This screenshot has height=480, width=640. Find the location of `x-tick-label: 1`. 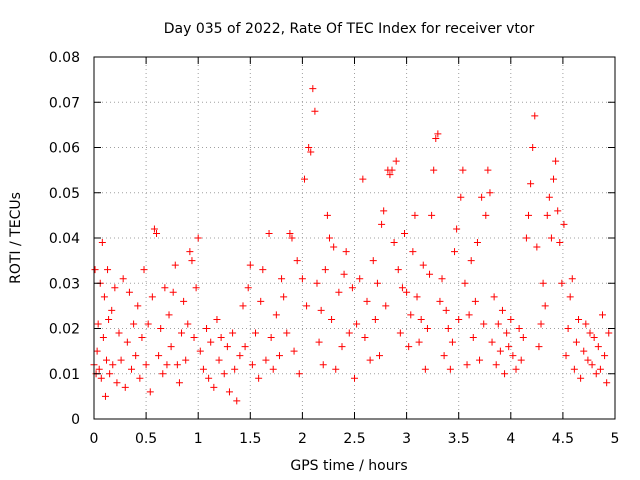

x-tick-label: 1 is located at coordinates (198, 439).